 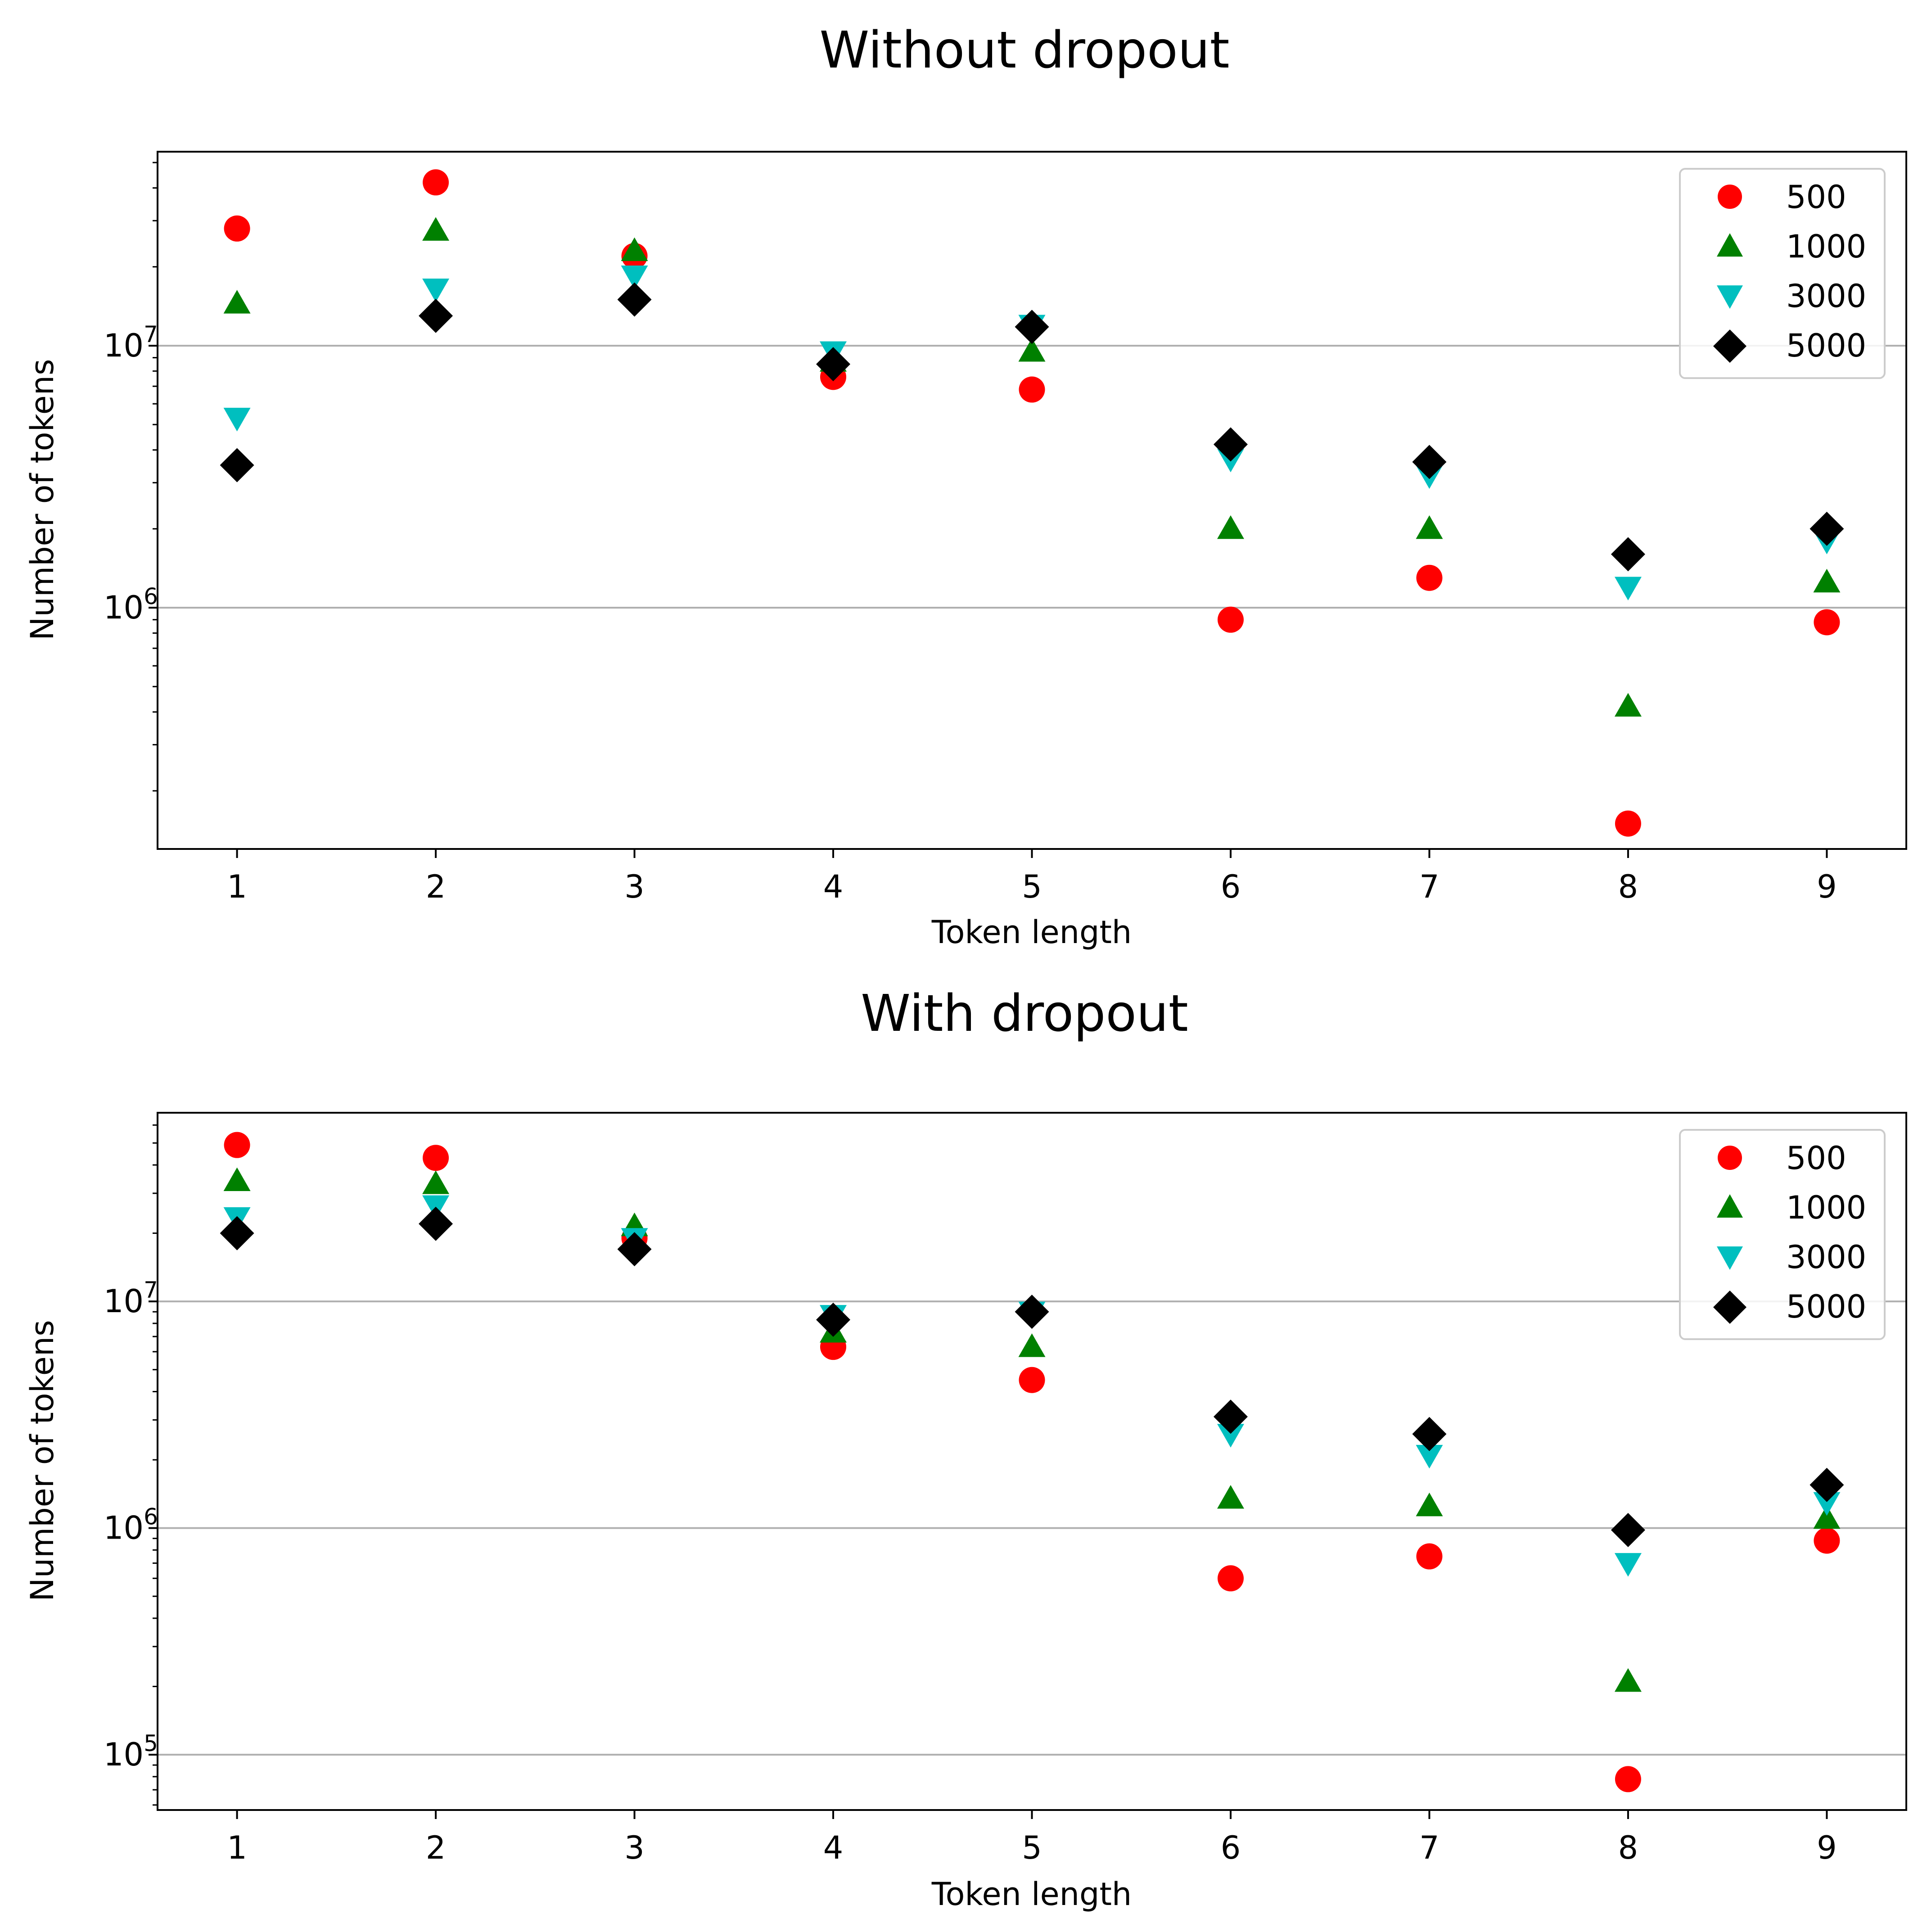 What do you see at coordinates (151, 1743) in the screenshot?
I see `y-tick-exponent: 5` at bounding box center [151, 1743].